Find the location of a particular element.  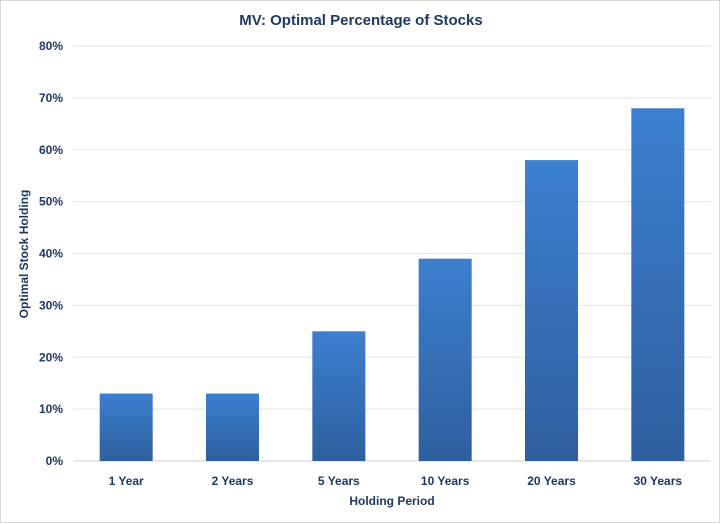

chart-title: MV: Optimal Percentage of Stocks is located at coordinates (360, 20).